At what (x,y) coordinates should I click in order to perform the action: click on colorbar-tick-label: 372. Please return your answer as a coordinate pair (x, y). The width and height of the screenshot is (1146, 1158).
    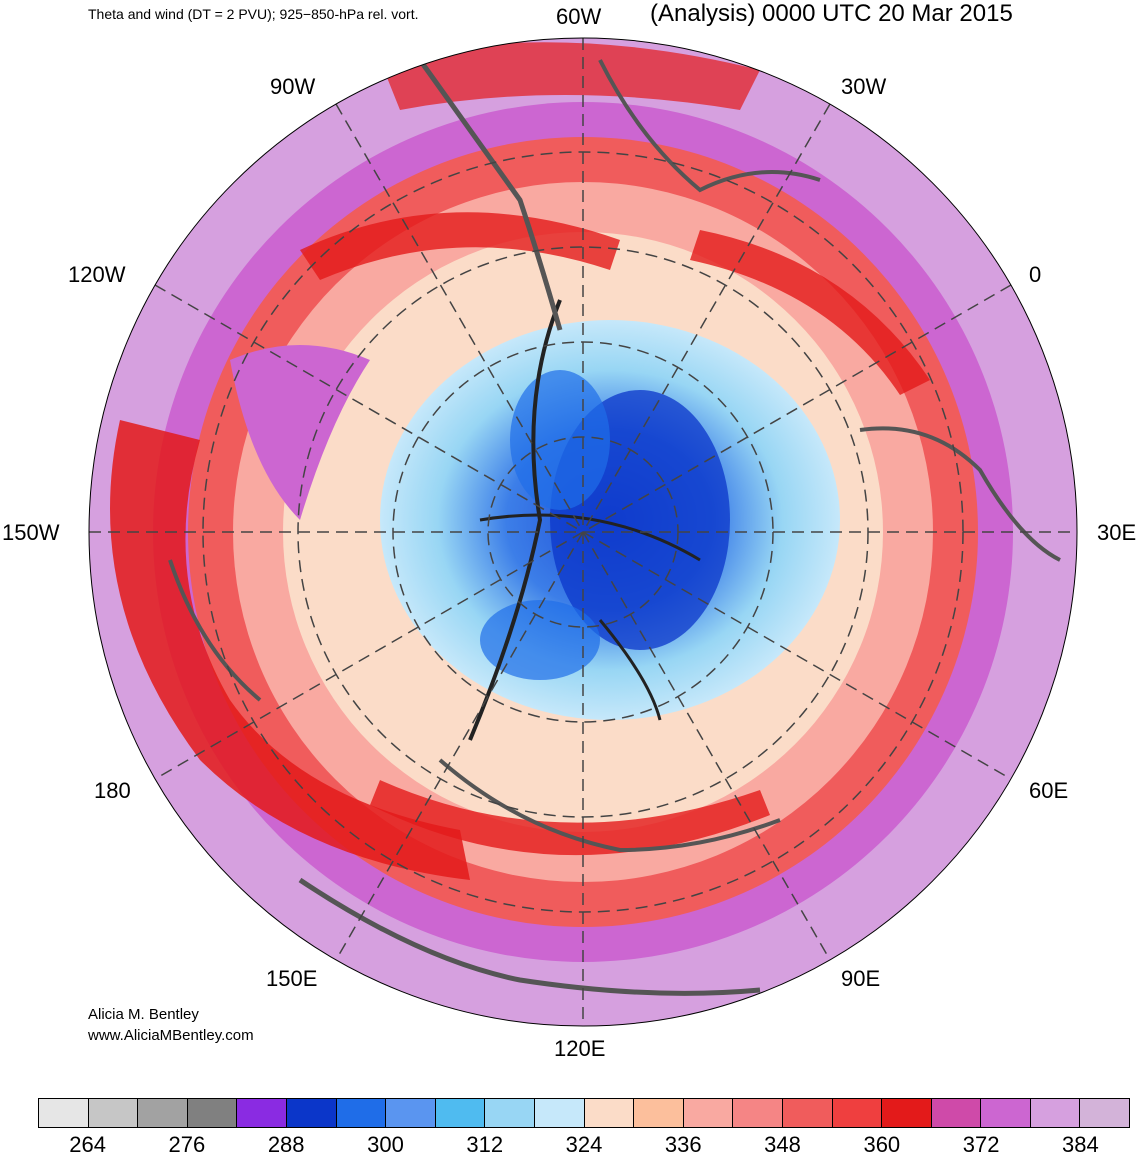
    Looking at the image, I should click on (981, 1144).